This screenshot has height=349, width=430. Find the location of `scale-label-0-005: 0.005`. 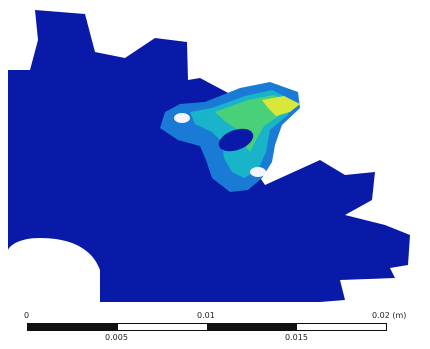

scale-label-0-005: 0.005 is located at coordinates (116, 337).